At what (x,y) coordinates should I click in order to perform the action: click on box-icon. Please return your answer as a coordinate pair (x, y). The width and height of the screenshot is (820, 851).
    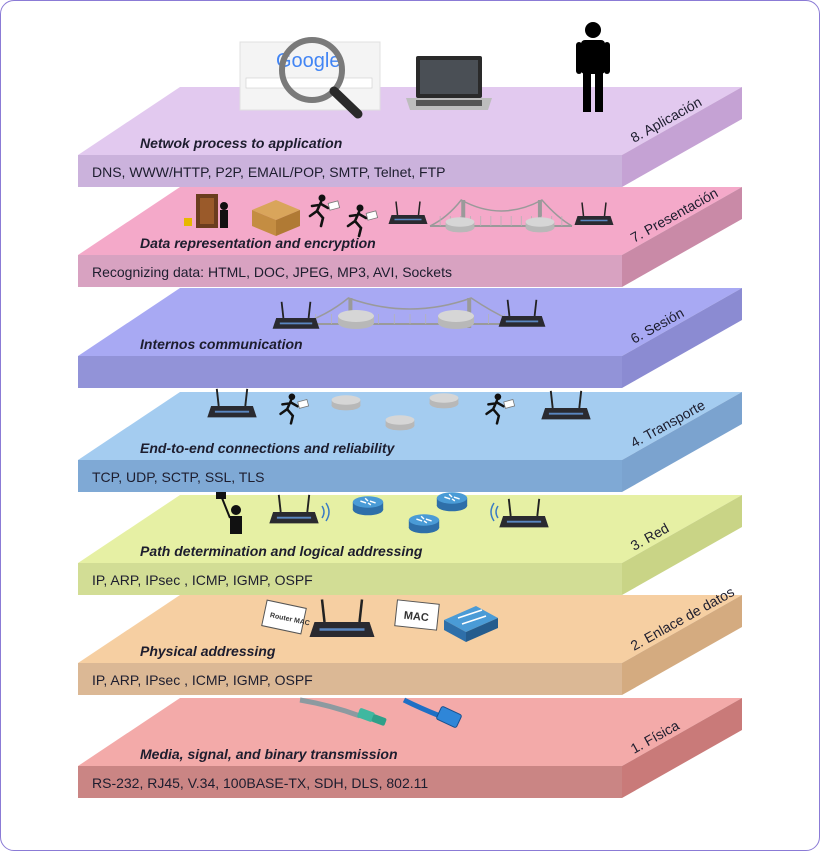
    Looking at the image, I should click on (276, 218).